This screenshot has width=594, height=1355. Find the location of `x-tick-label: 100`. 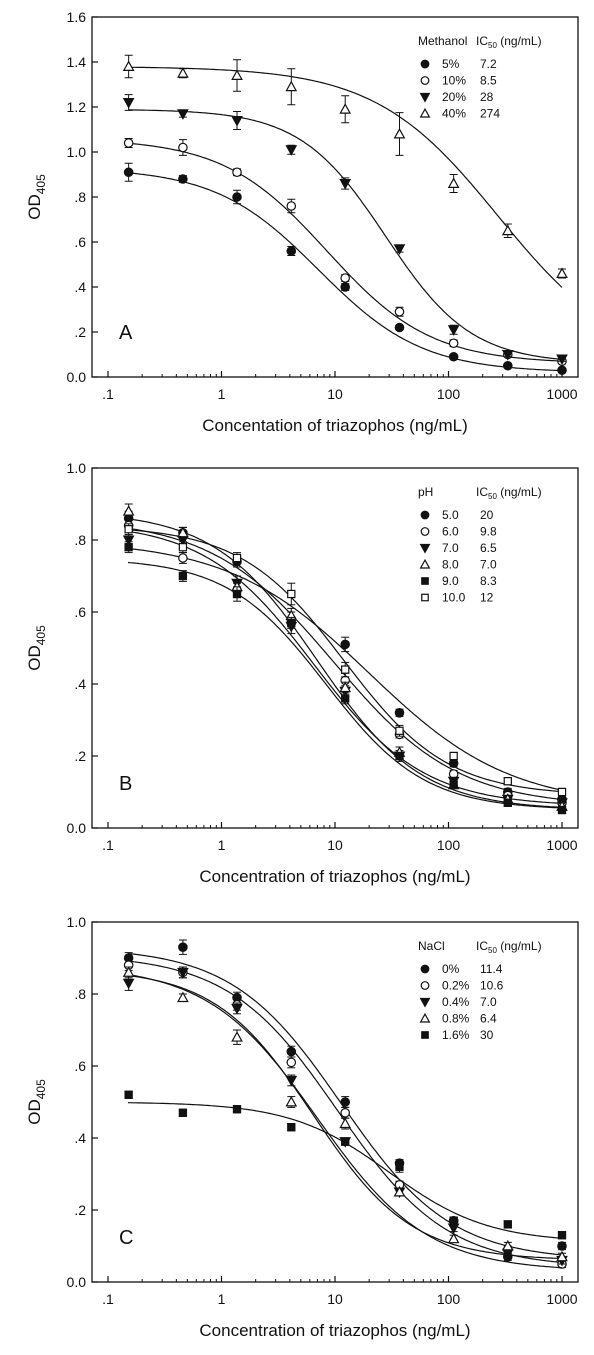

x-tick-label: 100 is located at coordinates (449, 845).